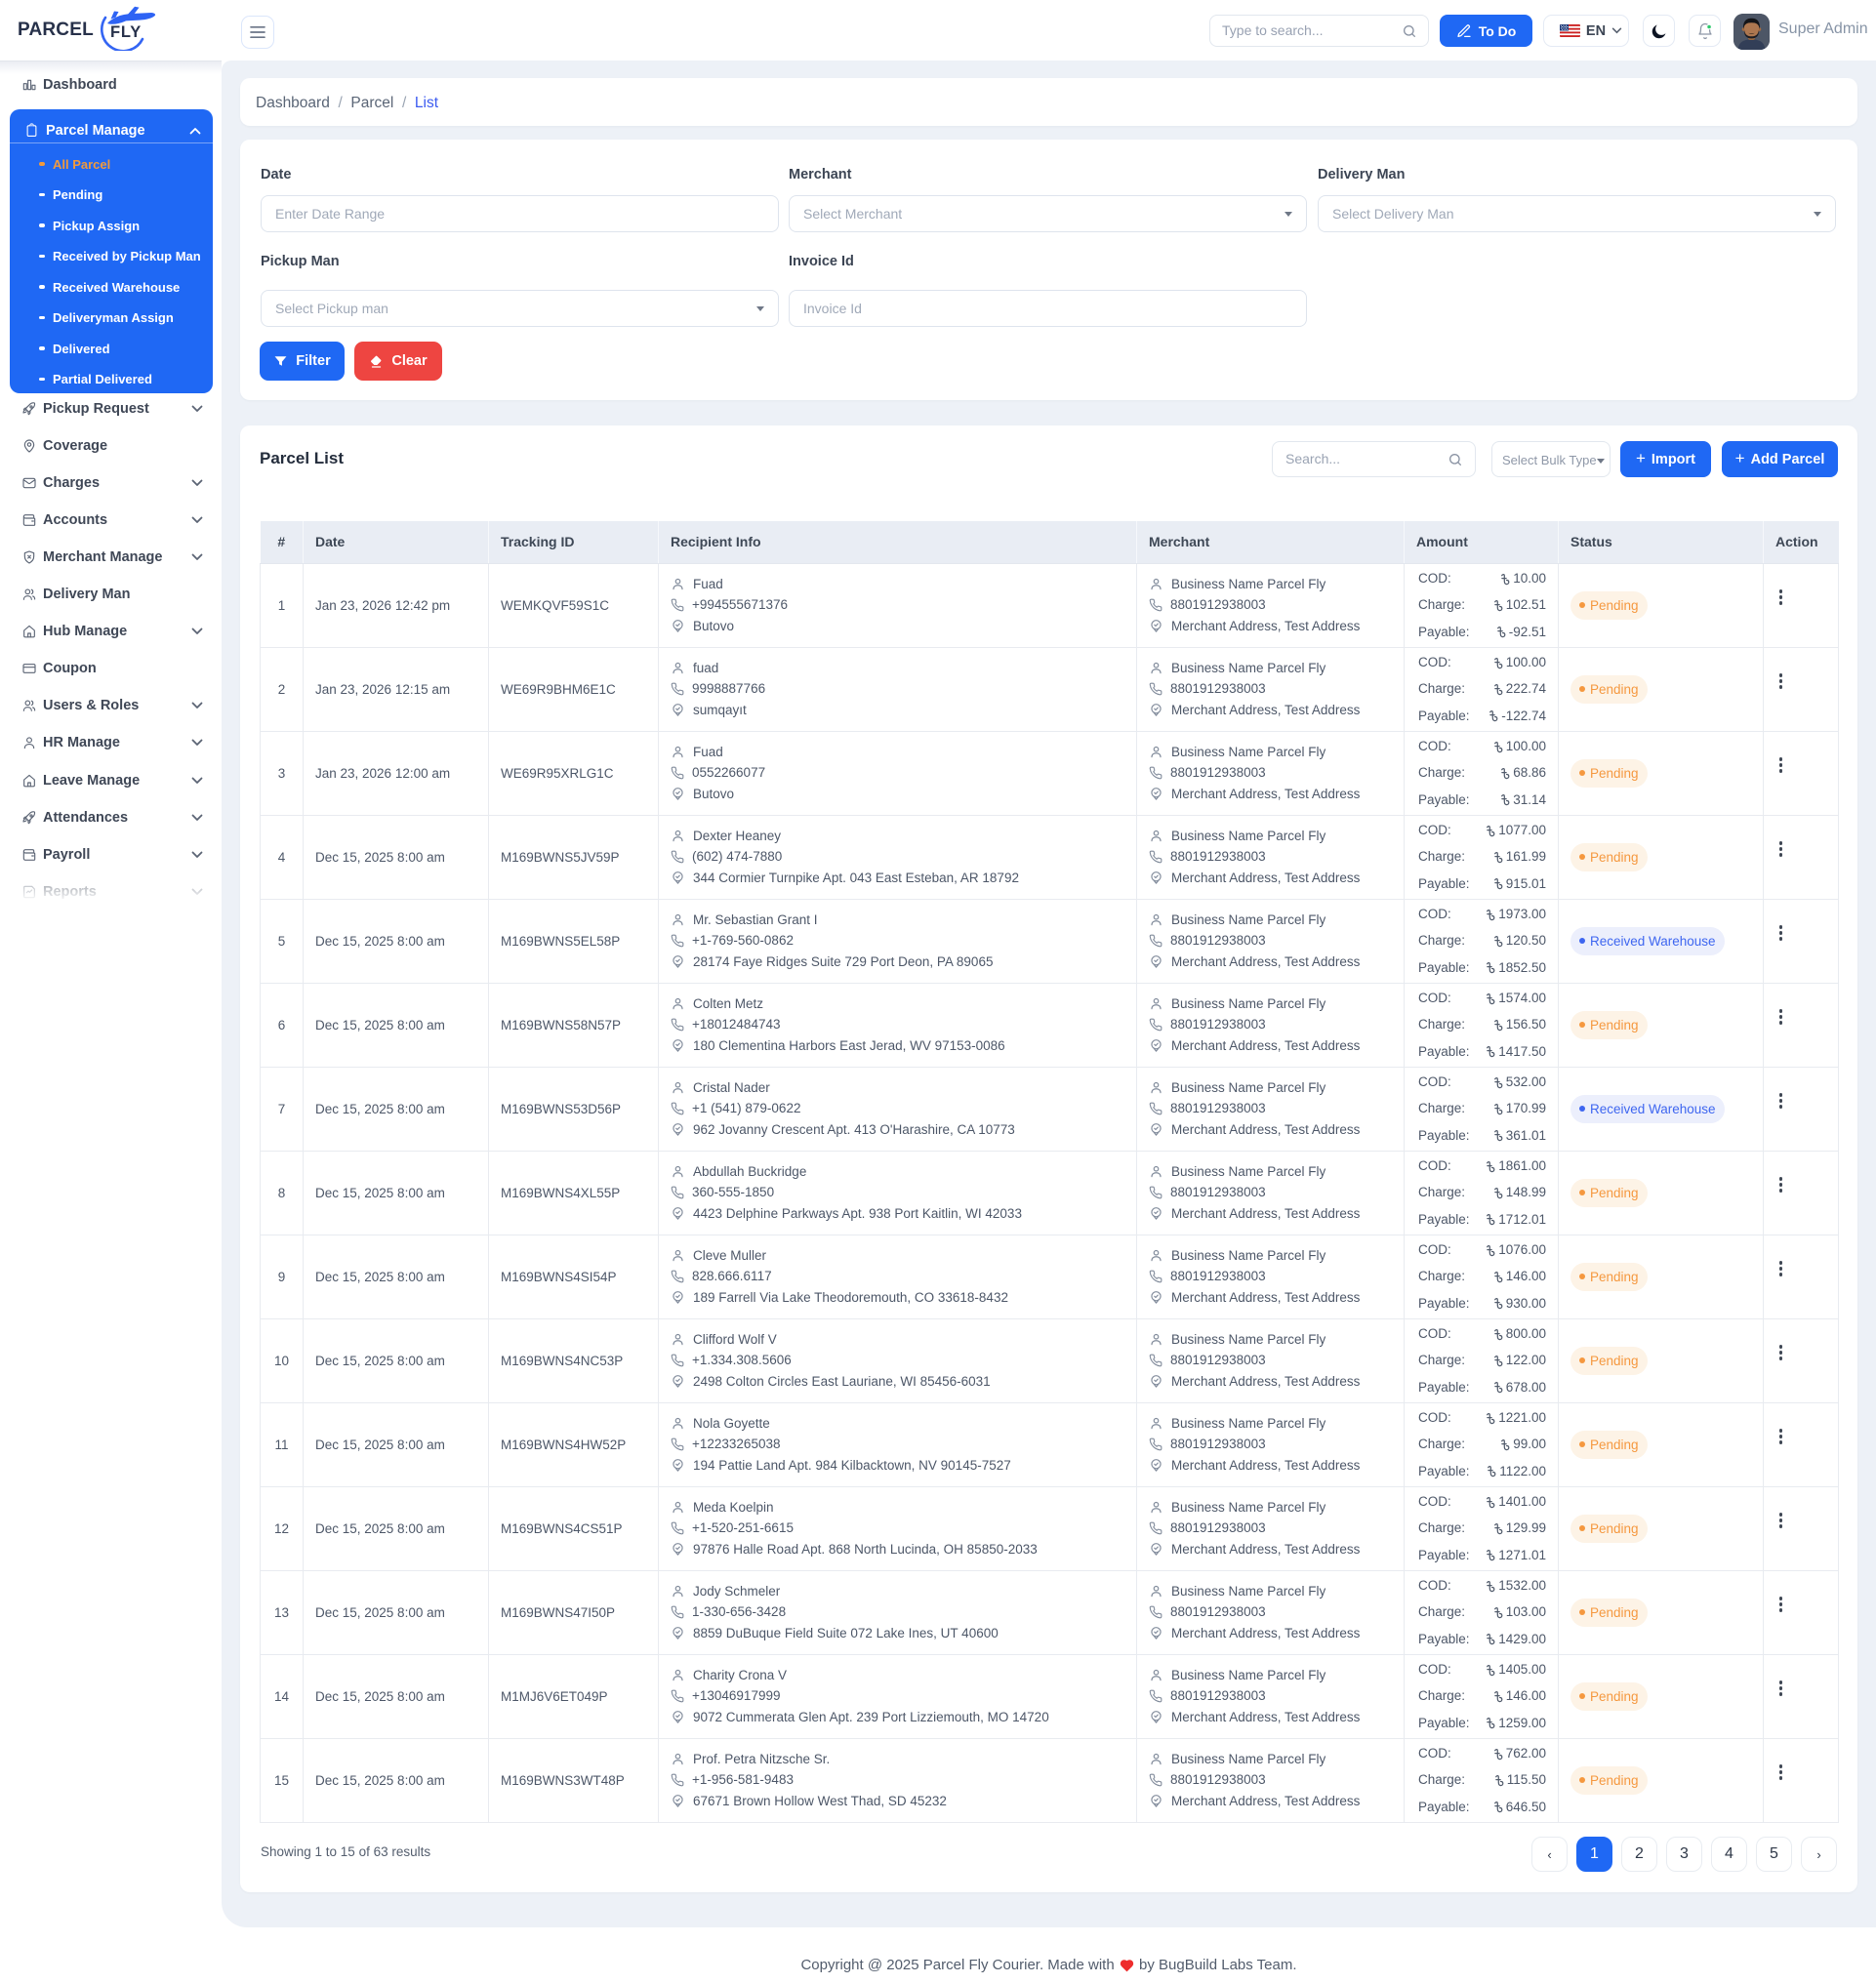 This screenshot has width=1876, height=1984. What do you see at coordinates (56, 30) in the screenshot?
I see `svg-text: PARCEL` at bounding box center [56, 30].